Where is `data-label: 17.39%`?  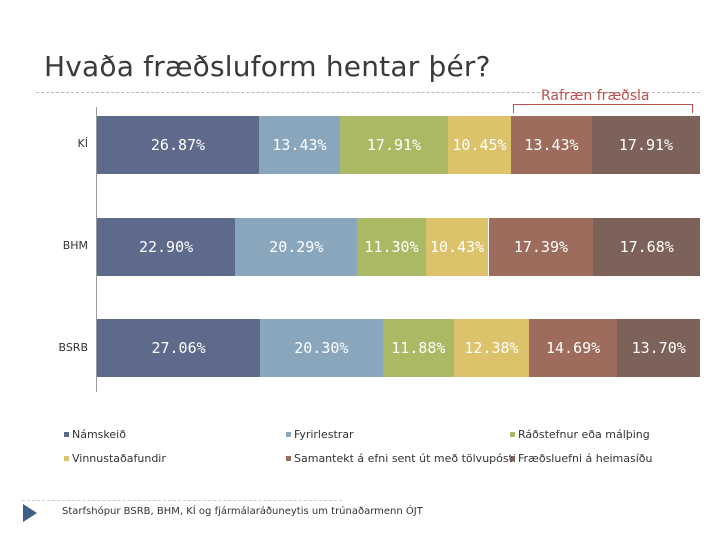
data-label: 17.39% is located at coordinates (541, 247).